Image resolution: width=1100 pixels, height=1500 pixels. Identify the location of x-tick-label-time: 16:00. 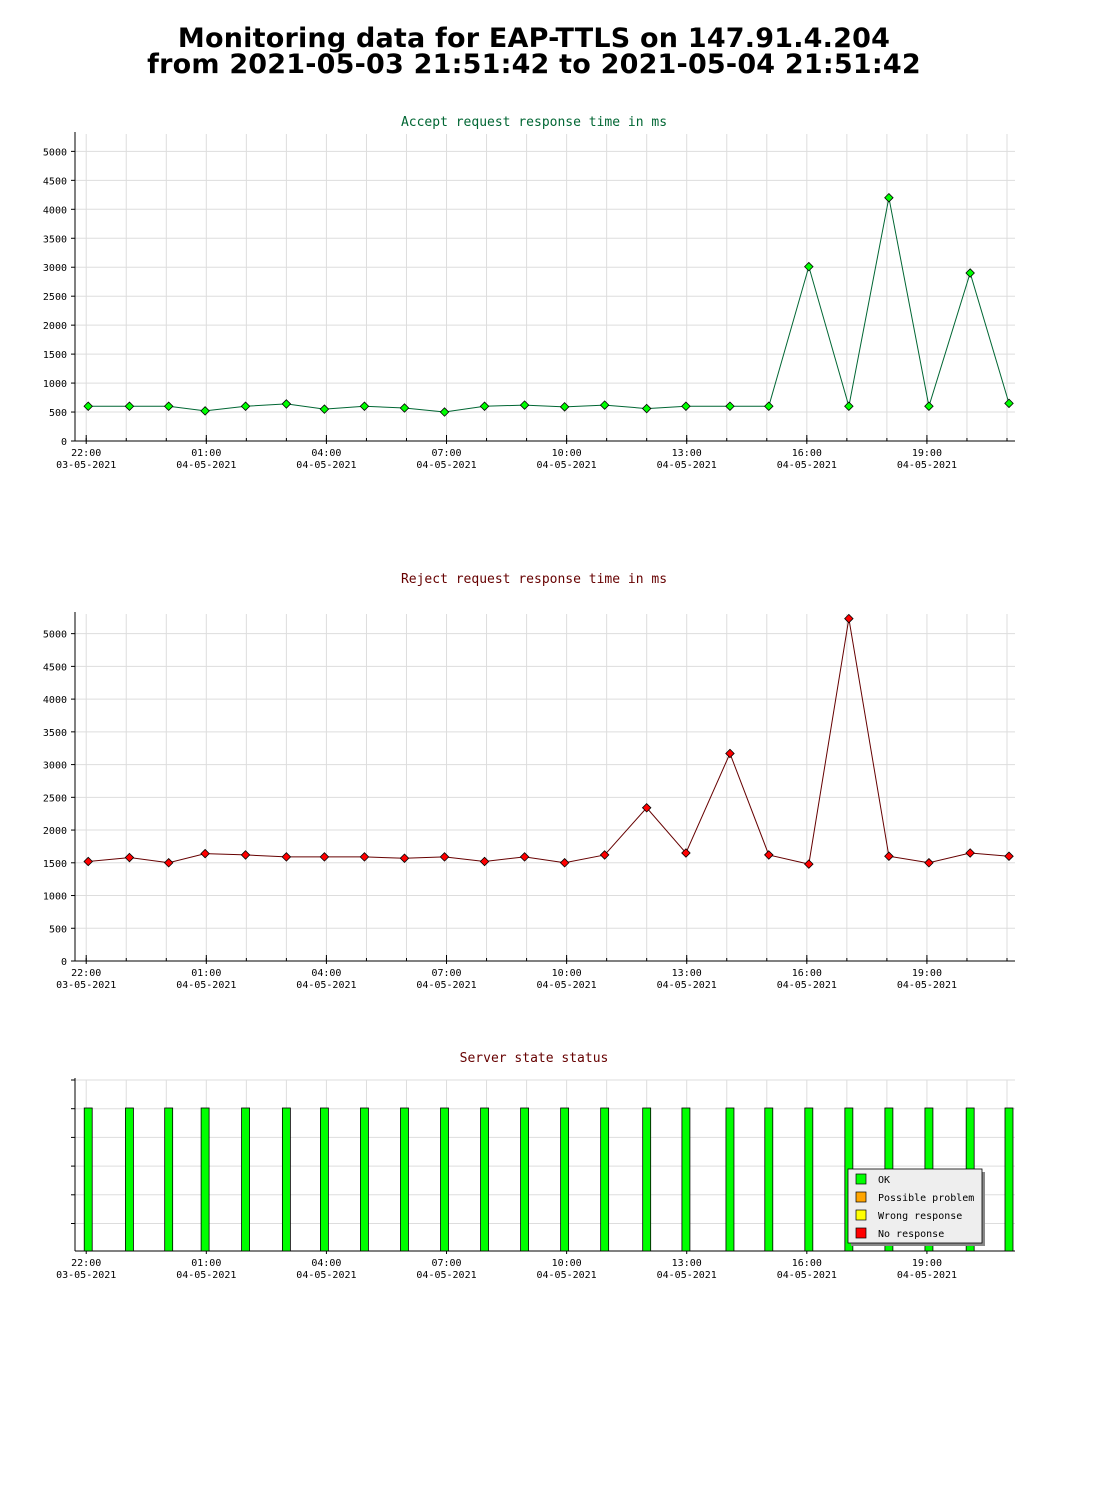
(807, 973).